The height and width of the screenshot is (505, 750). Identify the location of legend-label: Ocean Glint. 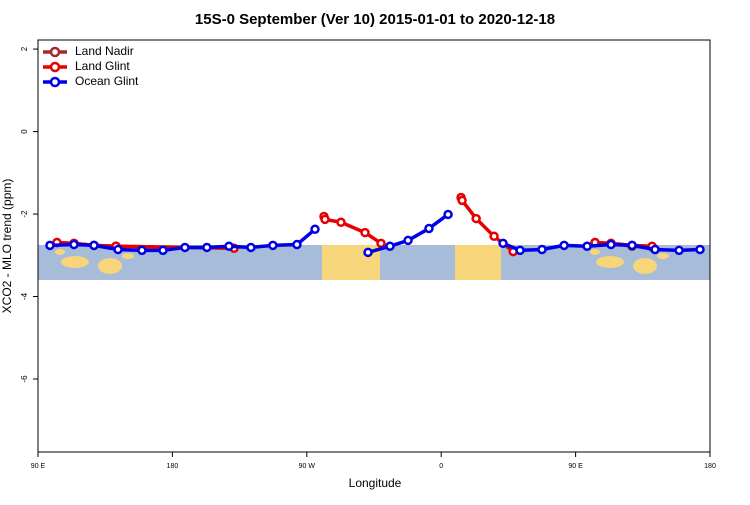
(107, 81).